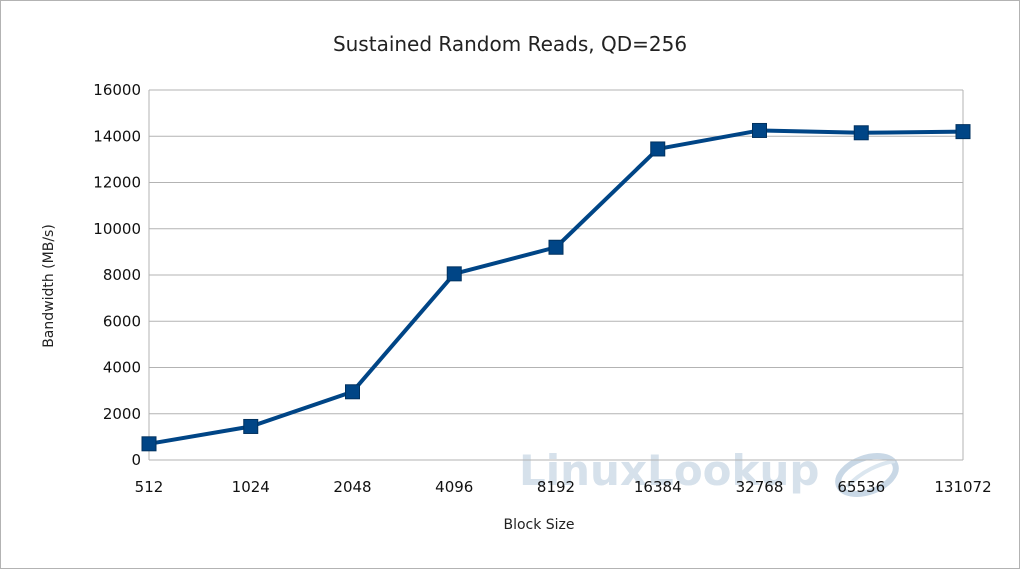 The height and width of the screenshot is (569, 1020). I want to click on y-tick-labels: 0 2000 4000 6000 8000 10000 12000 14000 16000, so click(117, 275).